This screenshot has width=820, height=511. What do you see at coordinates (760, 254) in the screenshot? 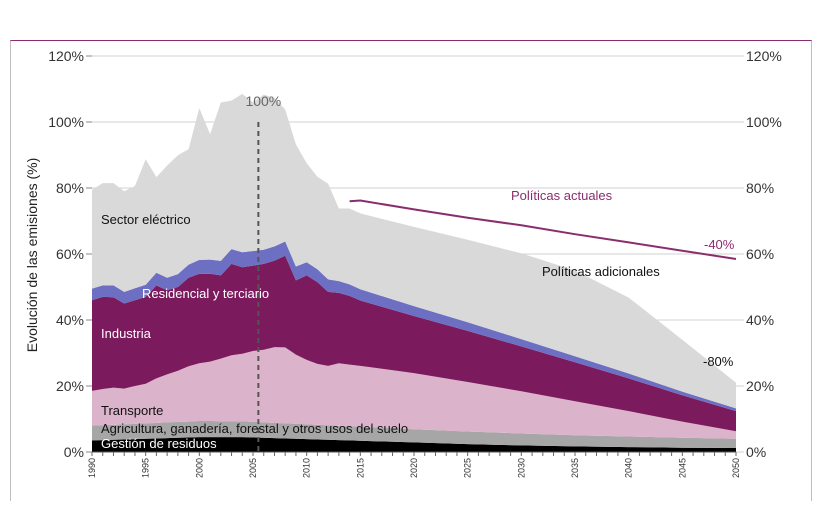
I see `y-tick-label-right: 60%` at bounding box center [760, 254].